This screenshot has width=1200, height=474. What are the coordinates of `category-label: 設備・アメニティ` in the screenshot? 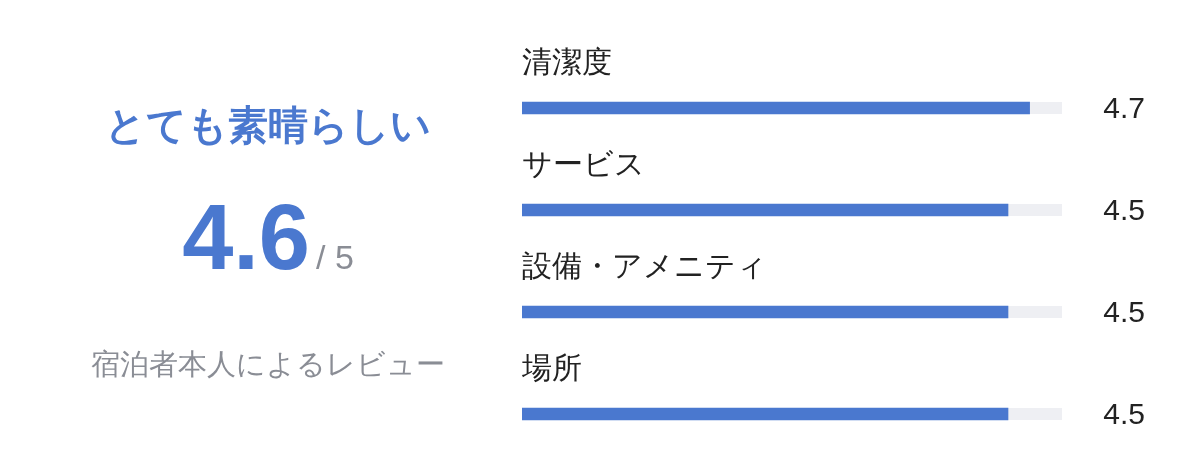 It's located at (644, 265).